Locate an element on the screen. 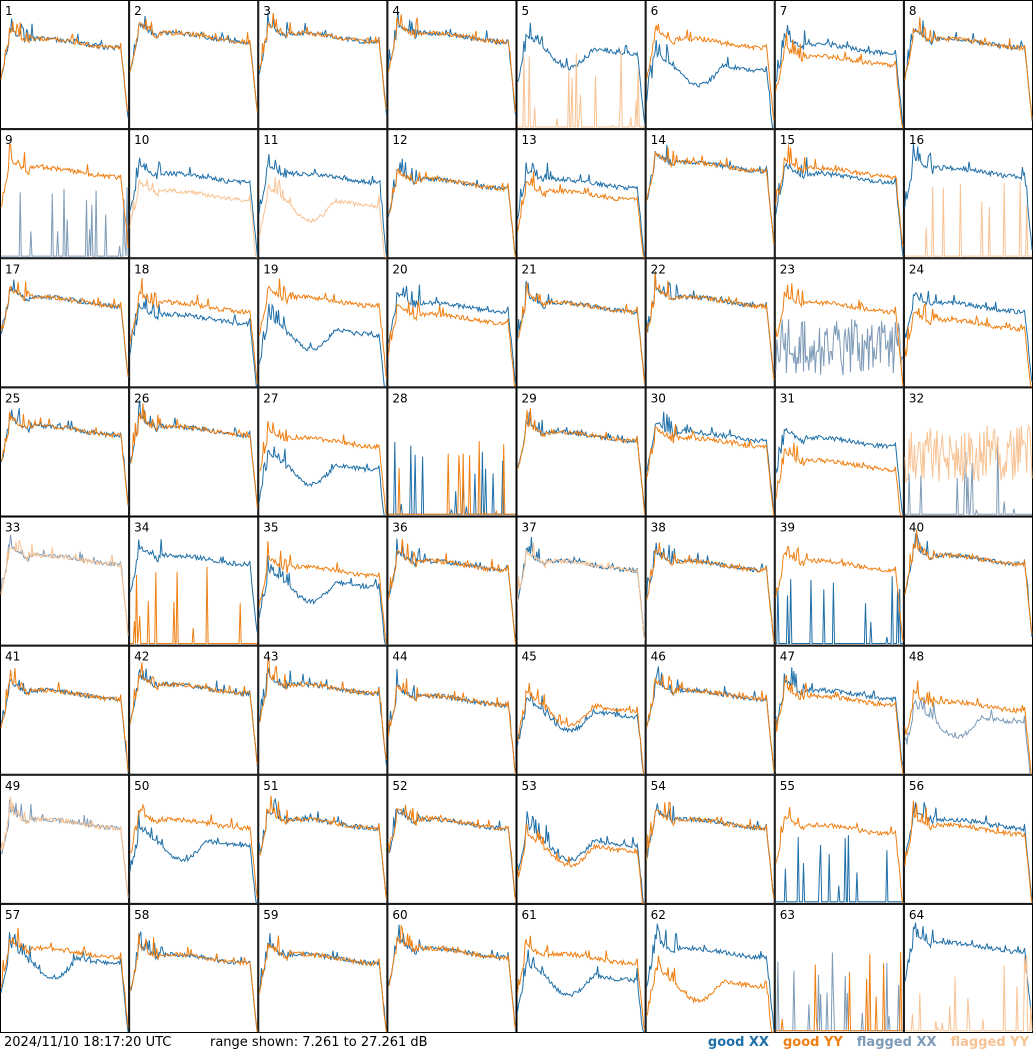 The width and height of the screenshot is (1033, 1053). panel-64: 64 is located at coordinates (968, 968).